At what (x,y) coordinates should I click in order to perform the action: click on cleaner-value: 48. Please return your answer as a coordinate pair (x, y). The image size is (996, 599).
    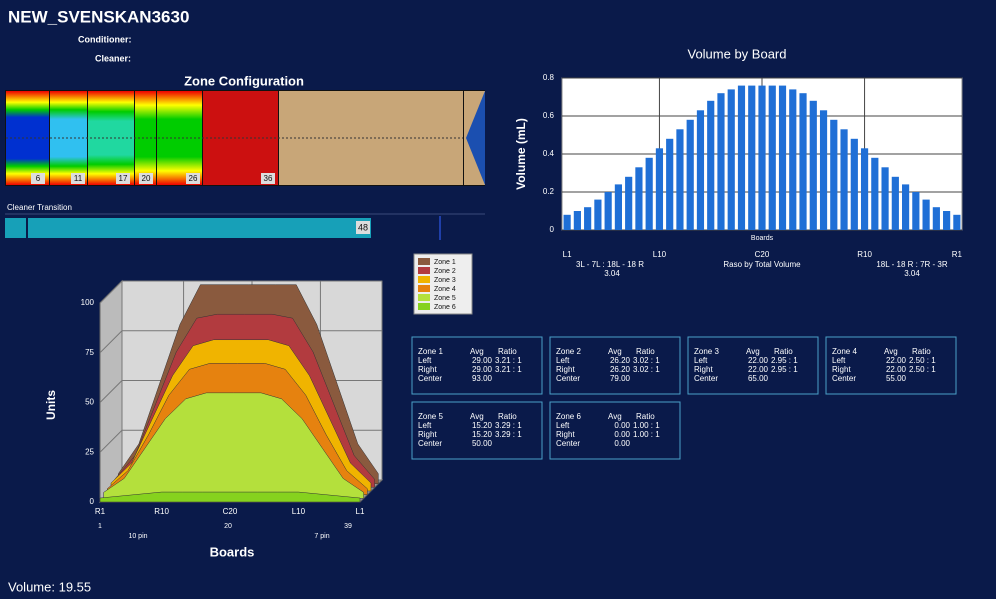
    Looking at the image, I should click on (363, 227).